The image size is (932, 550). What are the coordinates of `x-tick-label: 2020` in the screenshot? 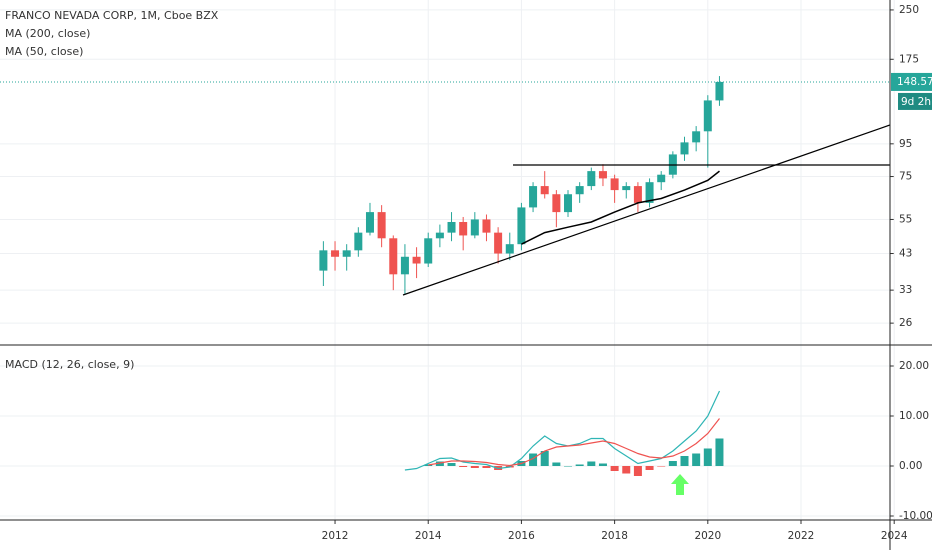 It's located at (707, 536).